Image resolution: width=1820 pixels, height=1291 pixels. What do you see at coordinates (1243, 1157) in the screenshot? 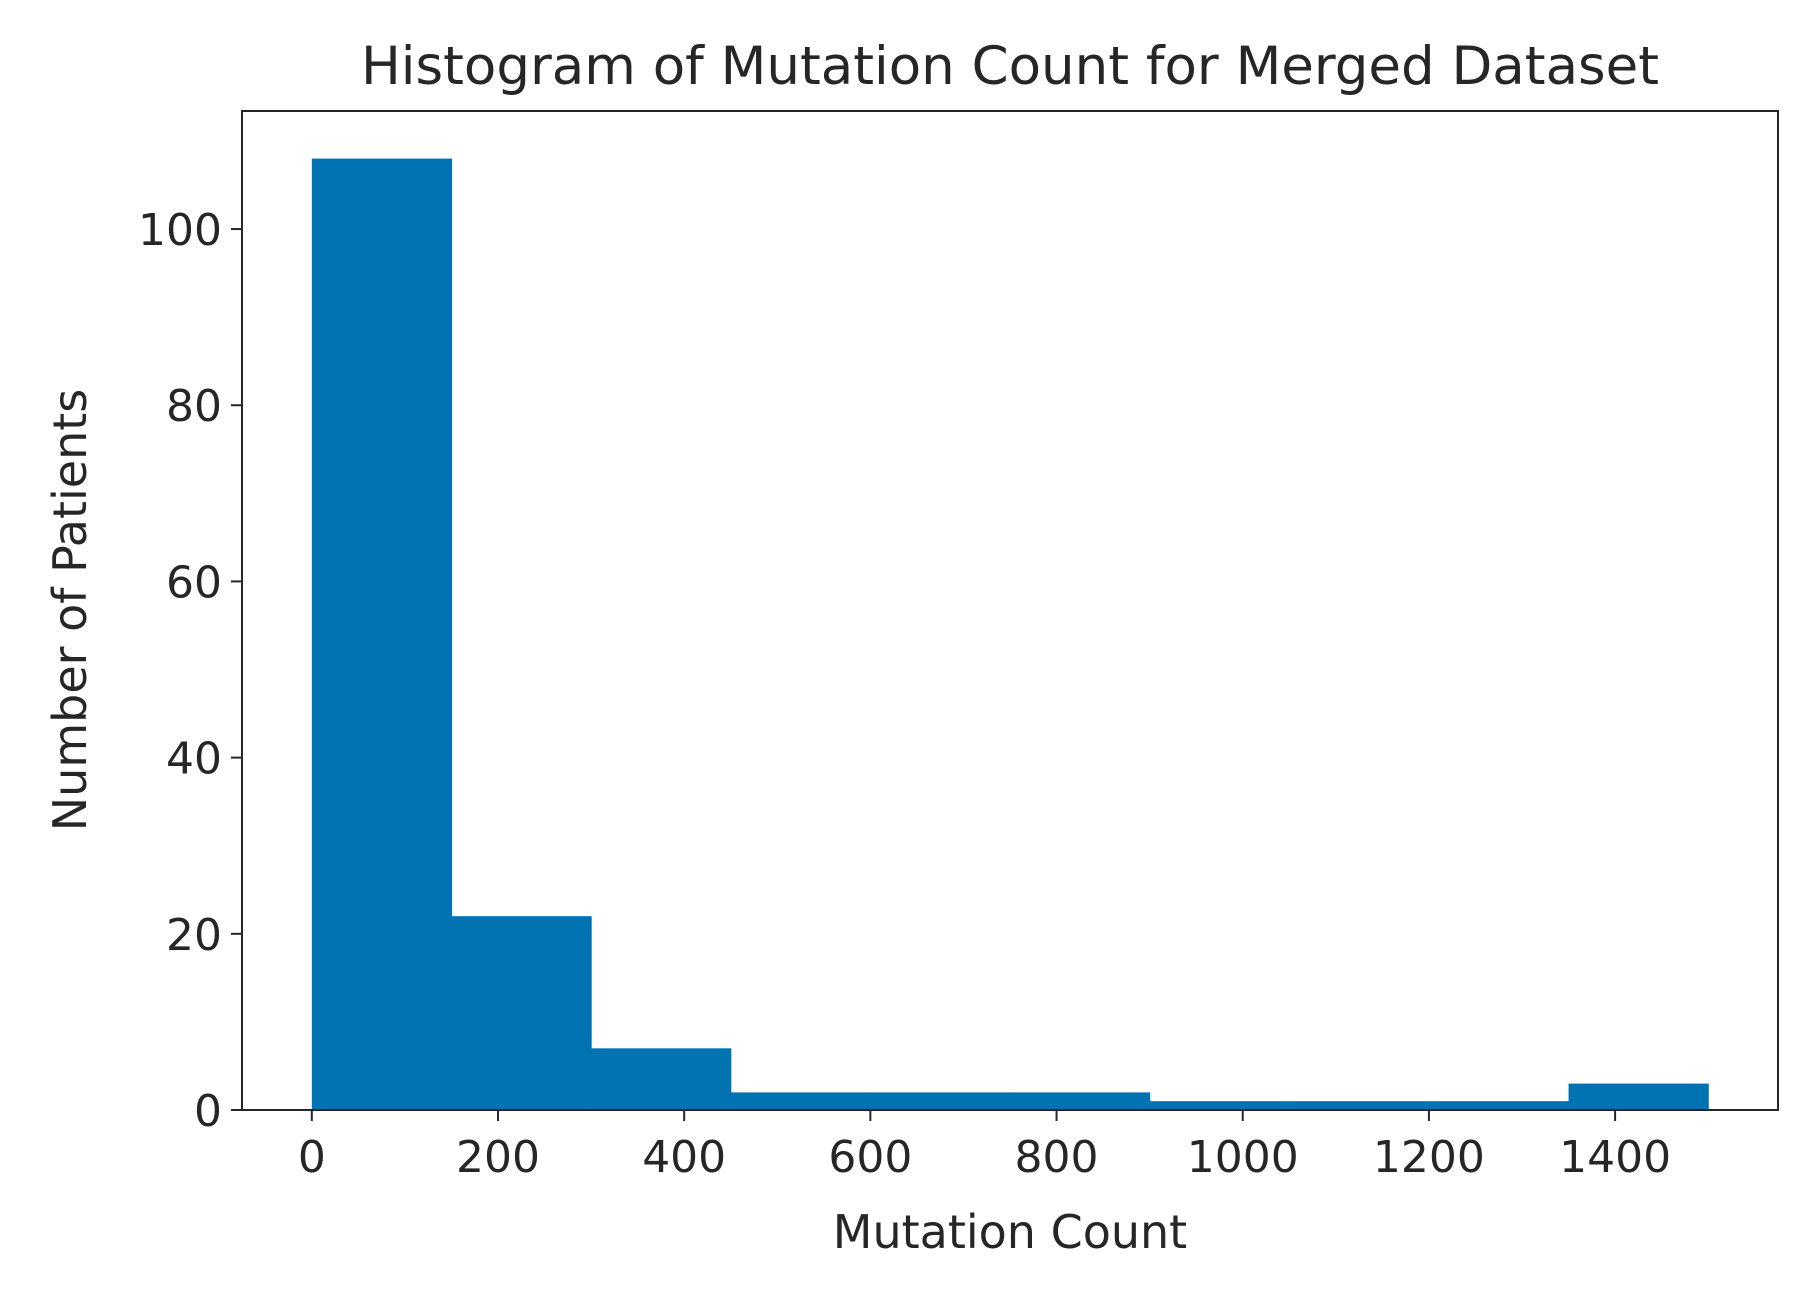
I see `x-tick-label: 1000` at bounding box center [1243, 1157].